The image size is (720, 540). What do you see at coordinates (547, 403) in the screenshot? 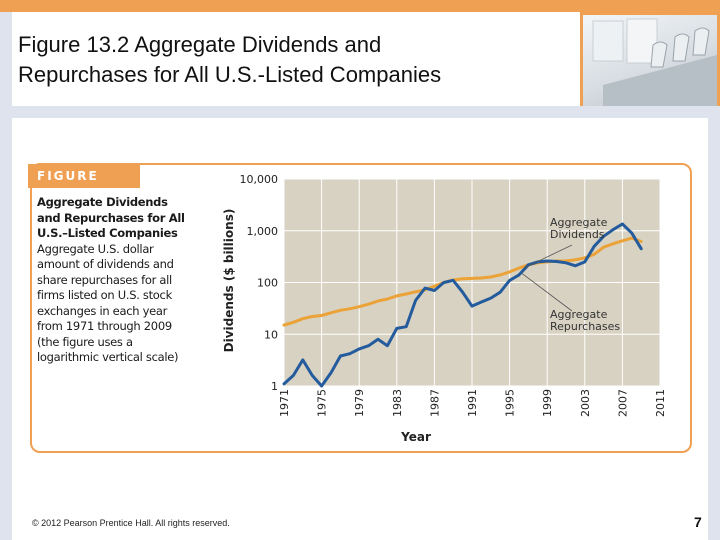
I see `x-tick-label: 1999` at bounding box center [547, 403].